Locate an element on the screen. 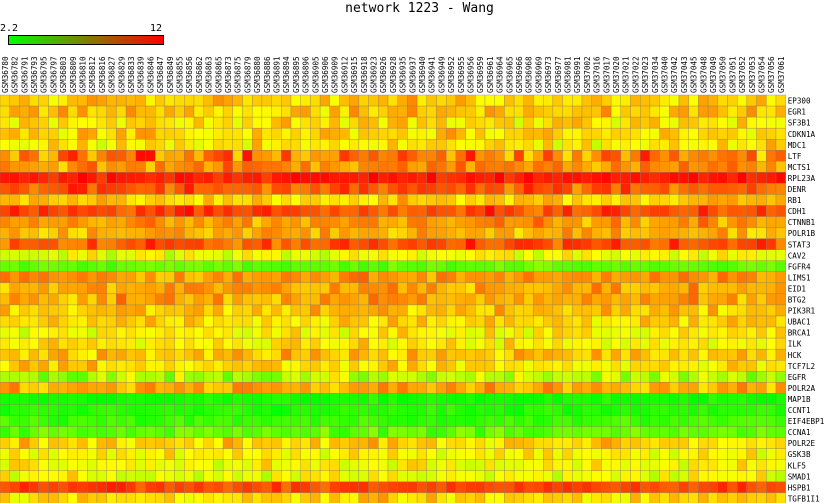 The height and width of the screenshot is (503, 839). column-label: GSM37034 is located at coordinates (655, 74).